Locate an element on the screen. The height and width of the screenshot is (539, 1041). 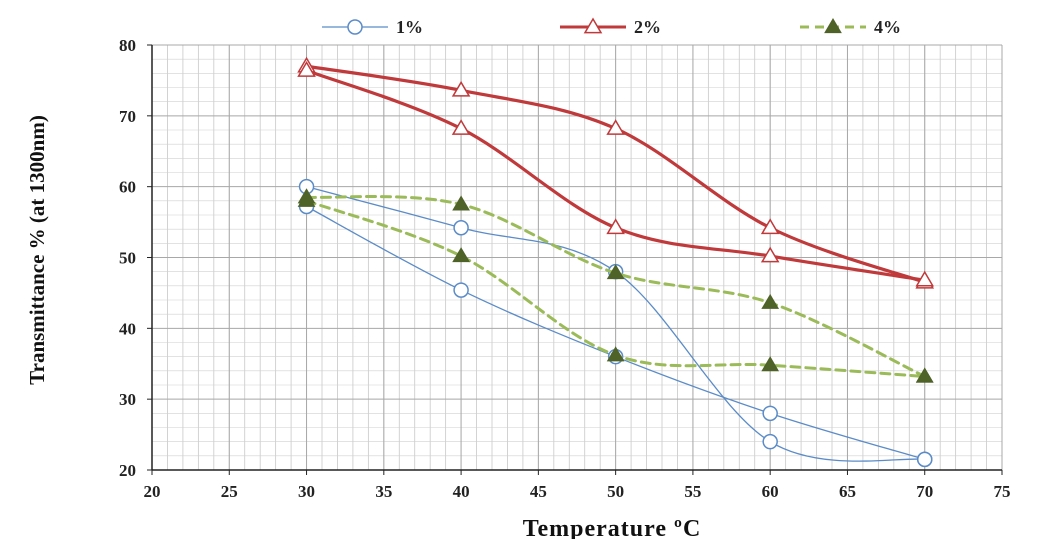
x-tick-label: 70 is located at coordinates (924, 491).